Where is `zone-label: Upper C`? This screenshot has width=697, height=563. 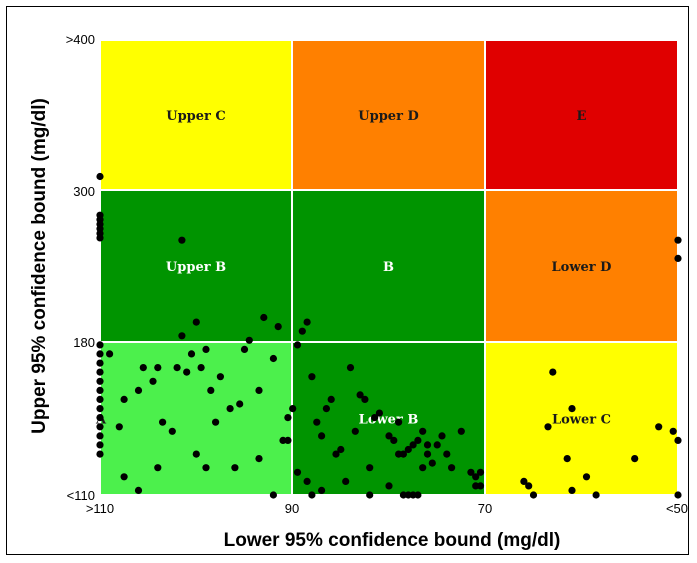
zone-label: Upper C is located at coordinates (196, 116).